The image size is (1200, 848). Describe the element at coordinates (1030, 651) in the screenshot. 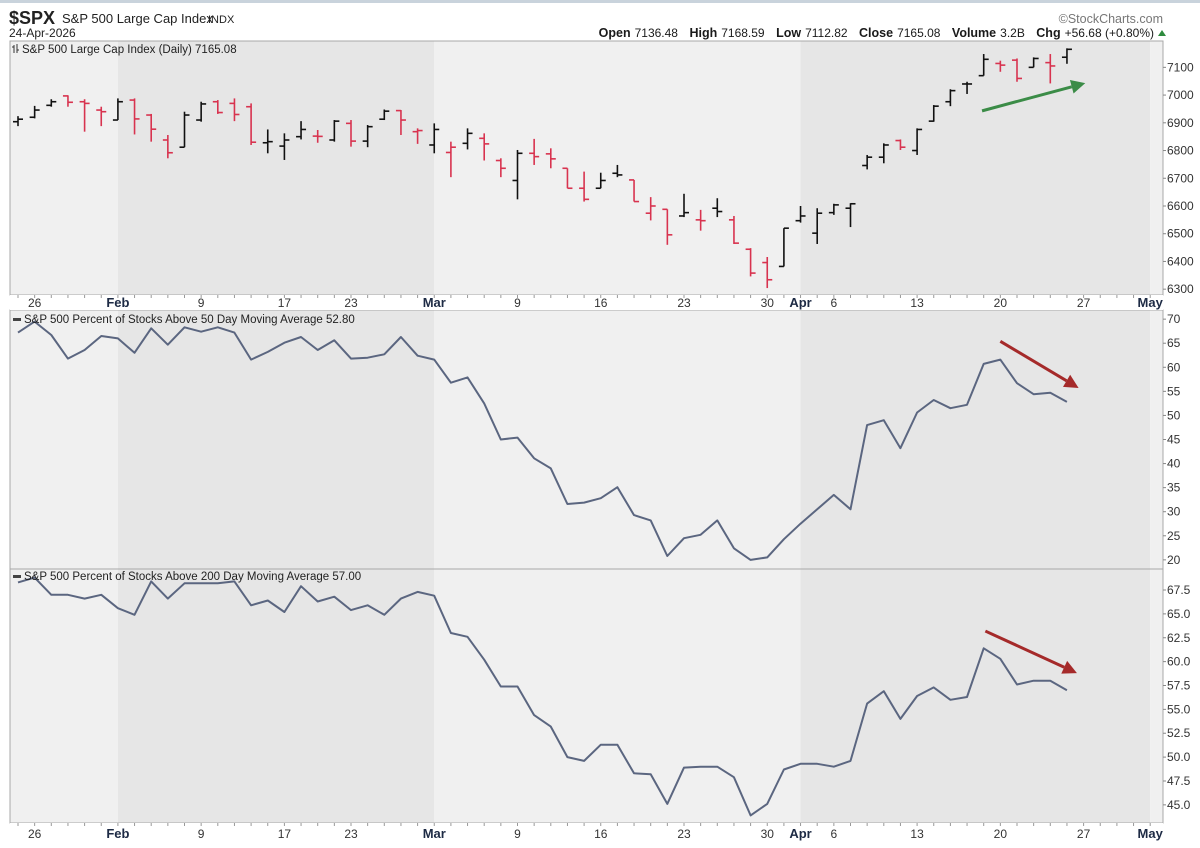

I see `breadth200-downtrend-arrow` at that location.